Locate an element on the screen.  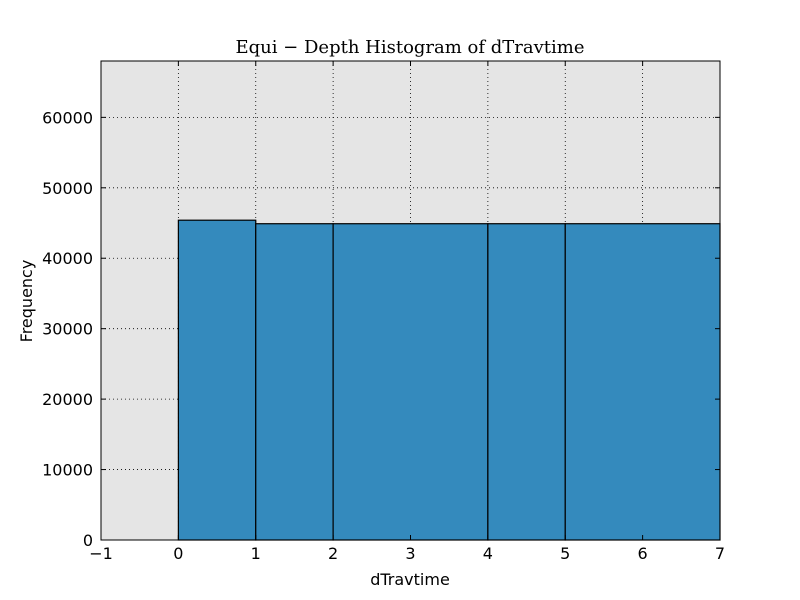
x-tick-label: 1 is located at coordinates (256, 553).